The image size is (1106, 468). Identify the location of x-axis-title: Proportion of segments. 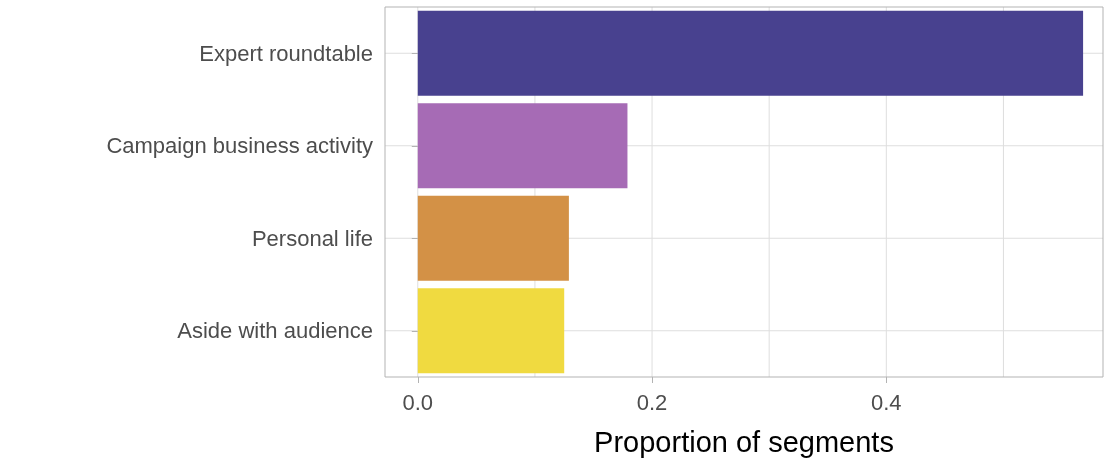
(744, 441).